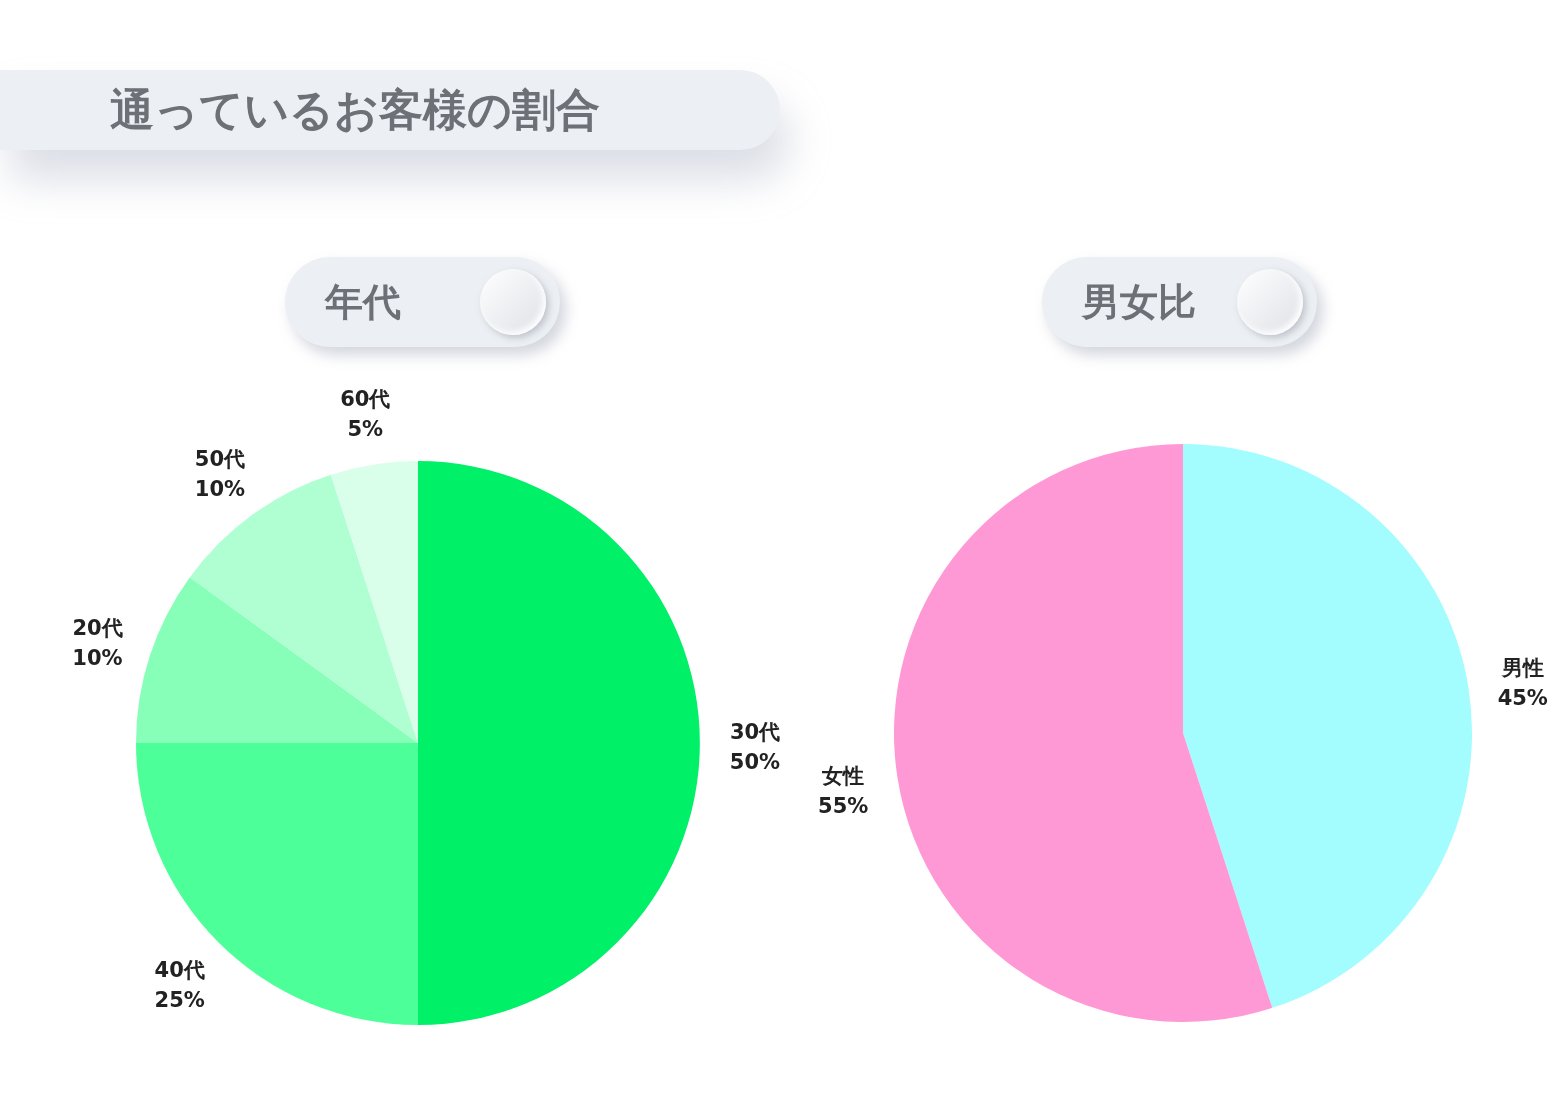 This screenshot has width=1560, height=1103. Describe the element at coordinates (365, 399) in the screenshot. I see `slice-label: 60代` at that location.